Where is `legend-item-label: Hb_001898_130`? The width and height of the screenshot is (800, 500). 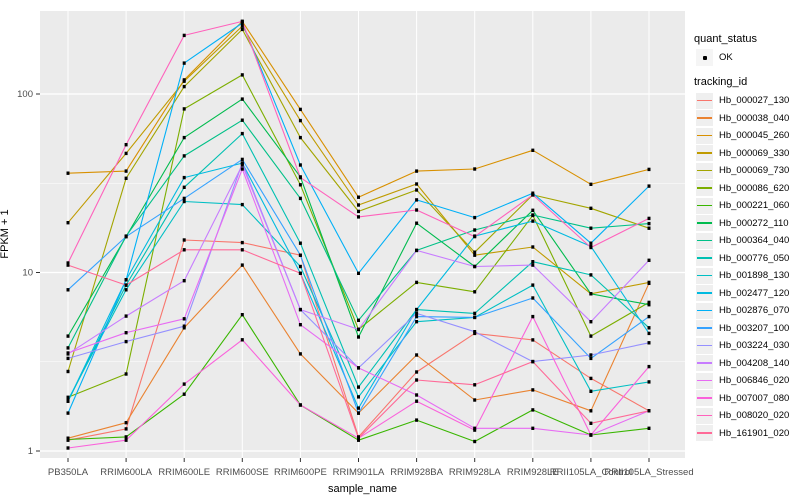 legend-item-label: Hb_001898_130 is located at coordinates (754, 276).